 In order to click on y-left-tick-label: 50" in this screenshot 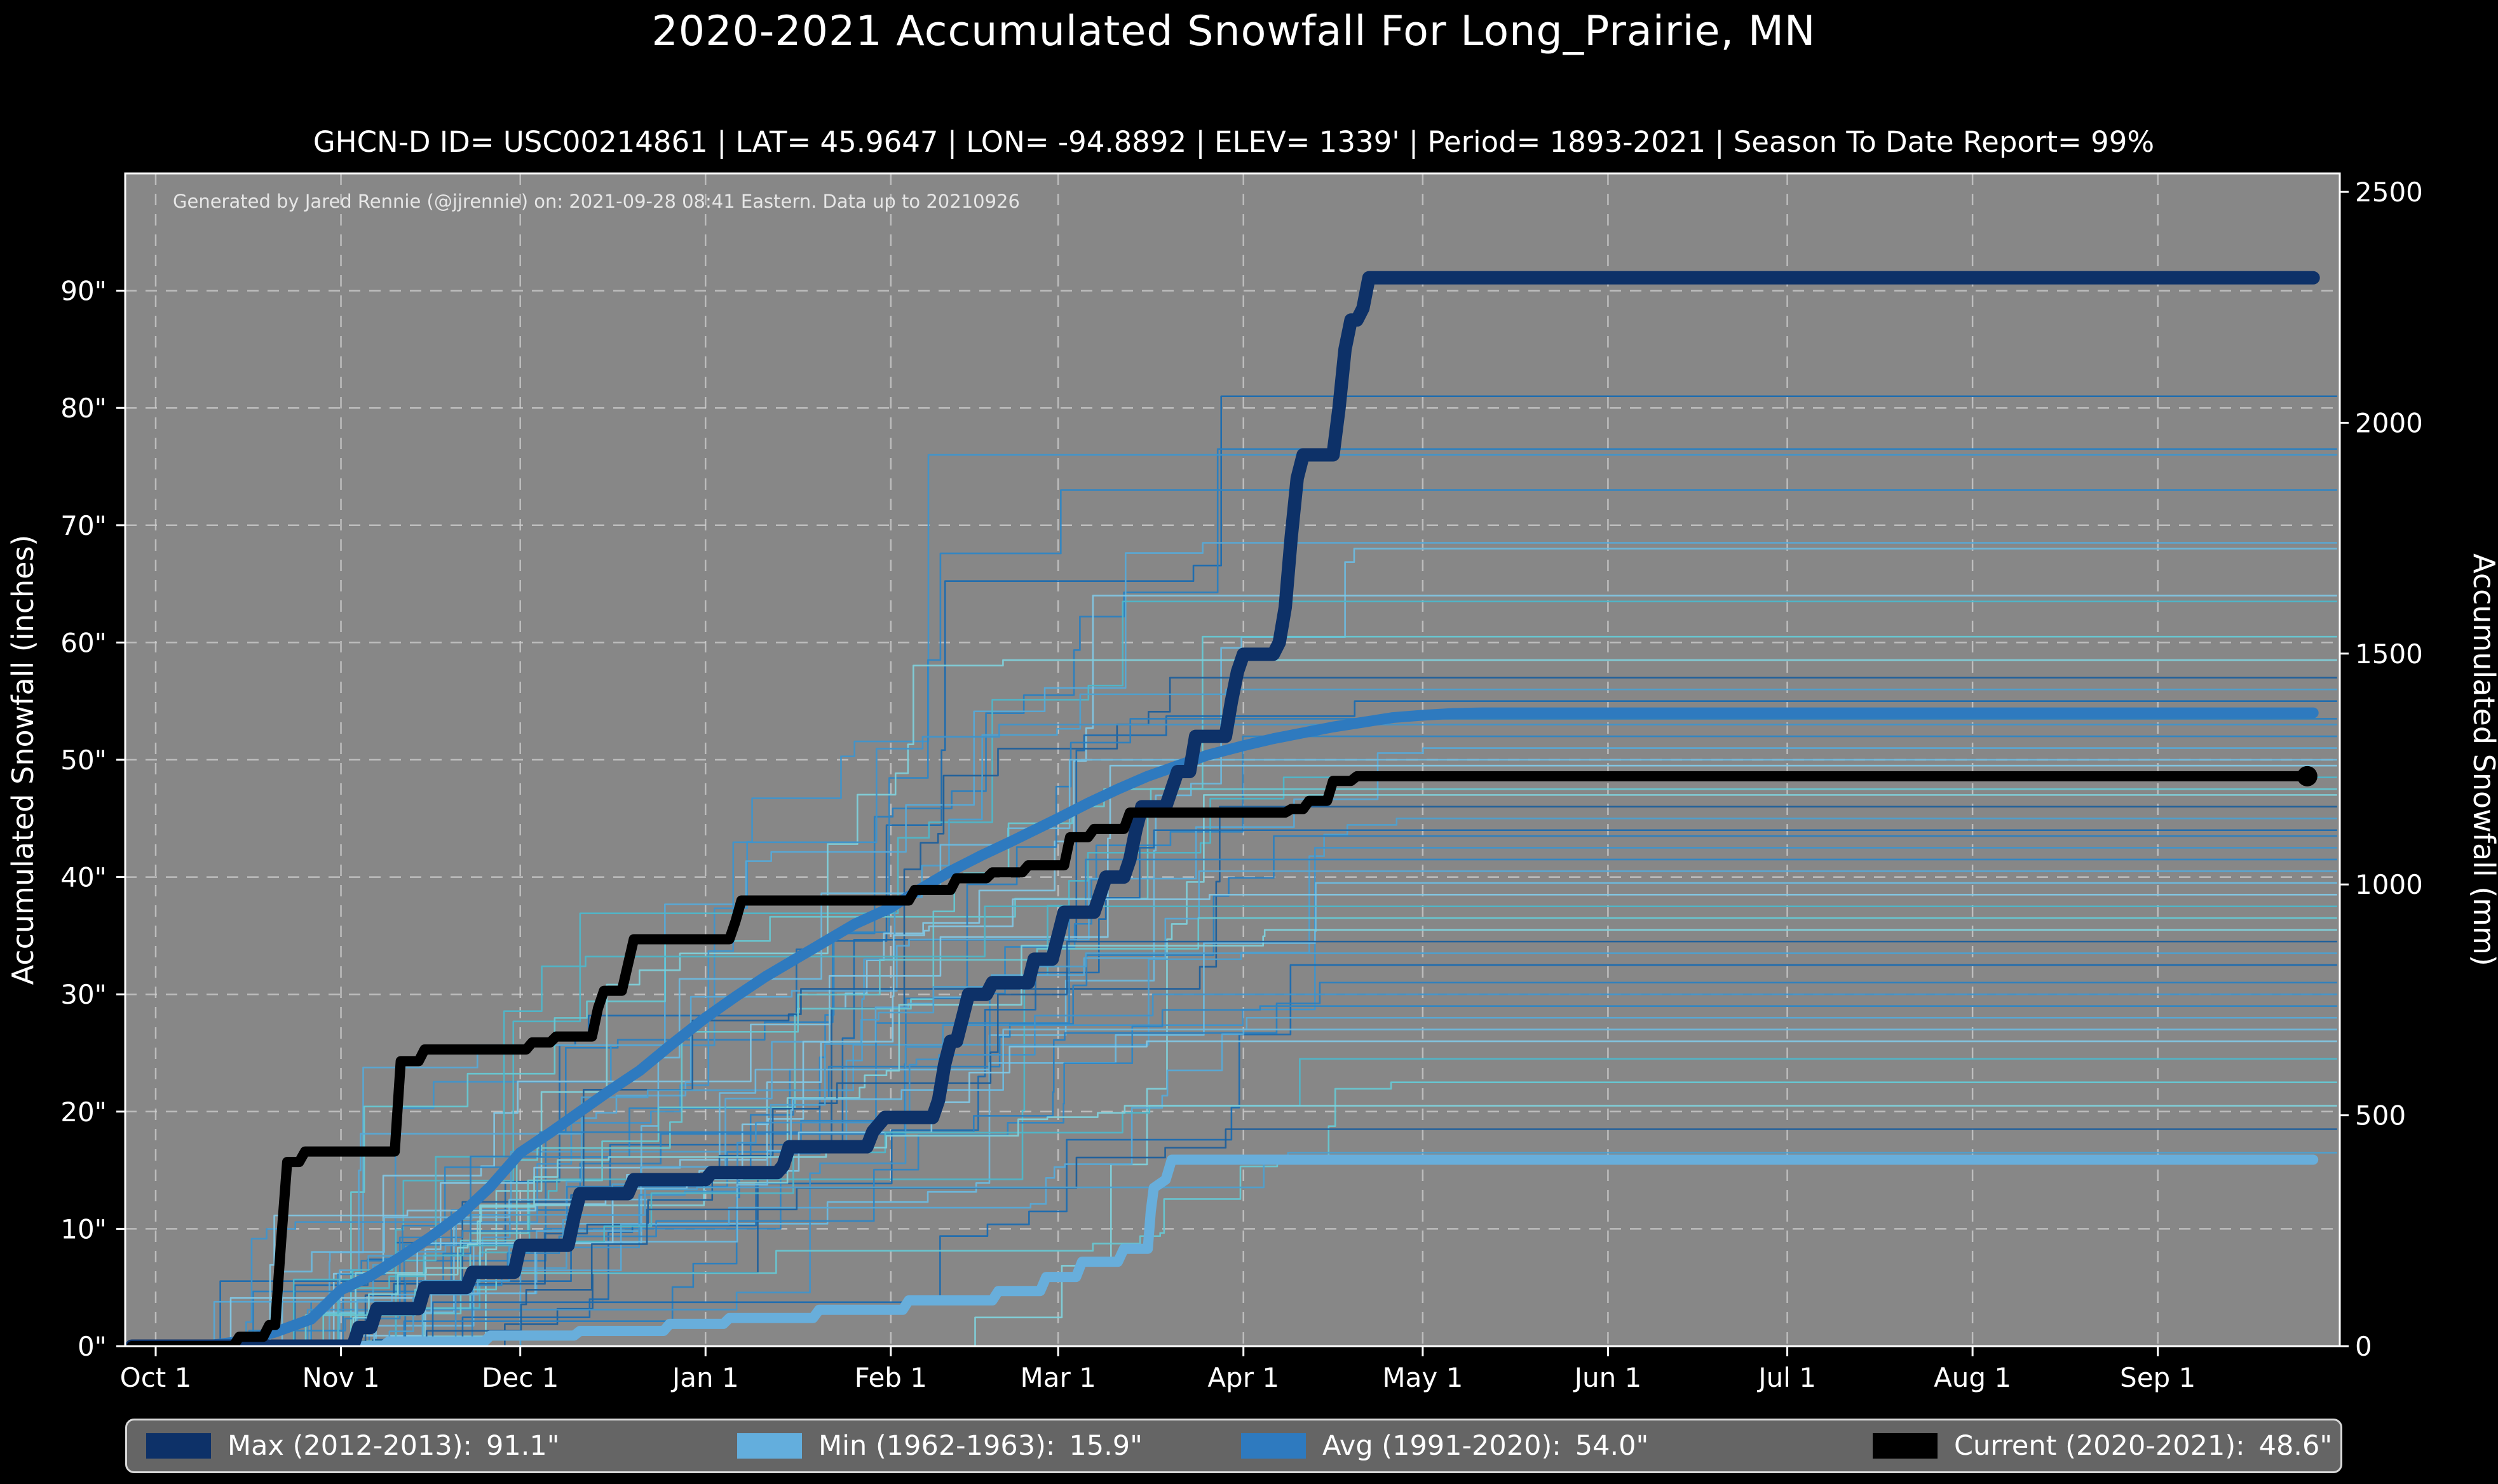, I will do `click(83, 760)`.